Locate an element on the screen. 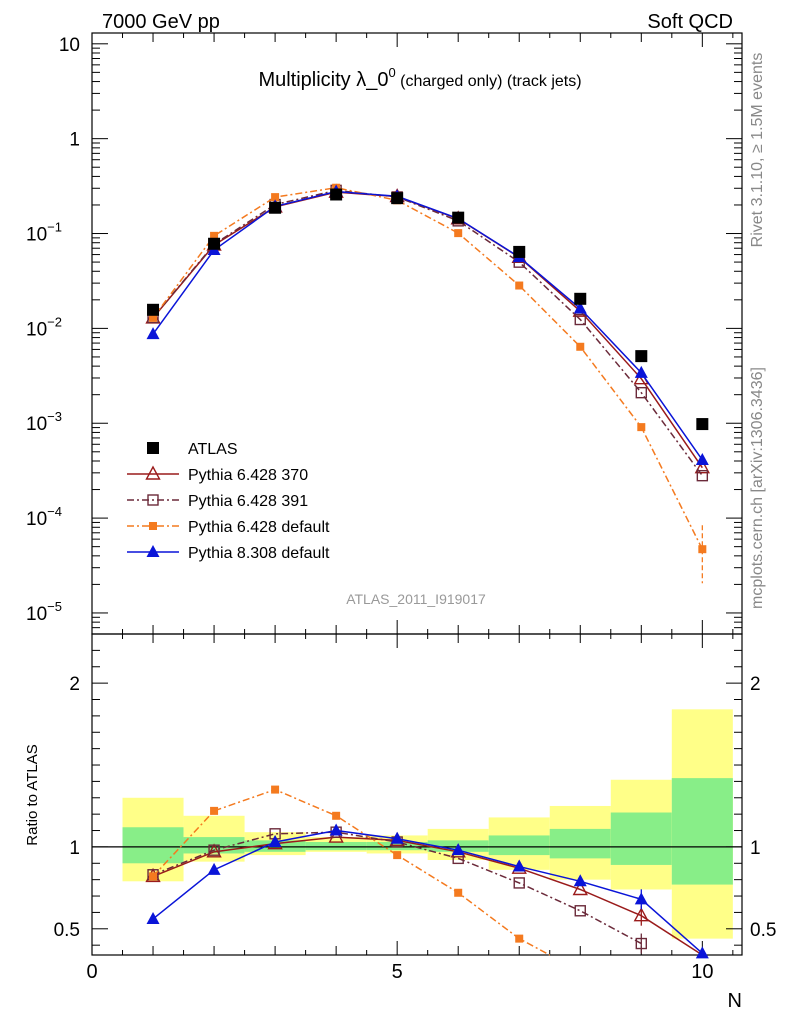 The image size is (786, 1024). ratio-y-label: Ratio to ATLAS is located at coordinates (32, 794).